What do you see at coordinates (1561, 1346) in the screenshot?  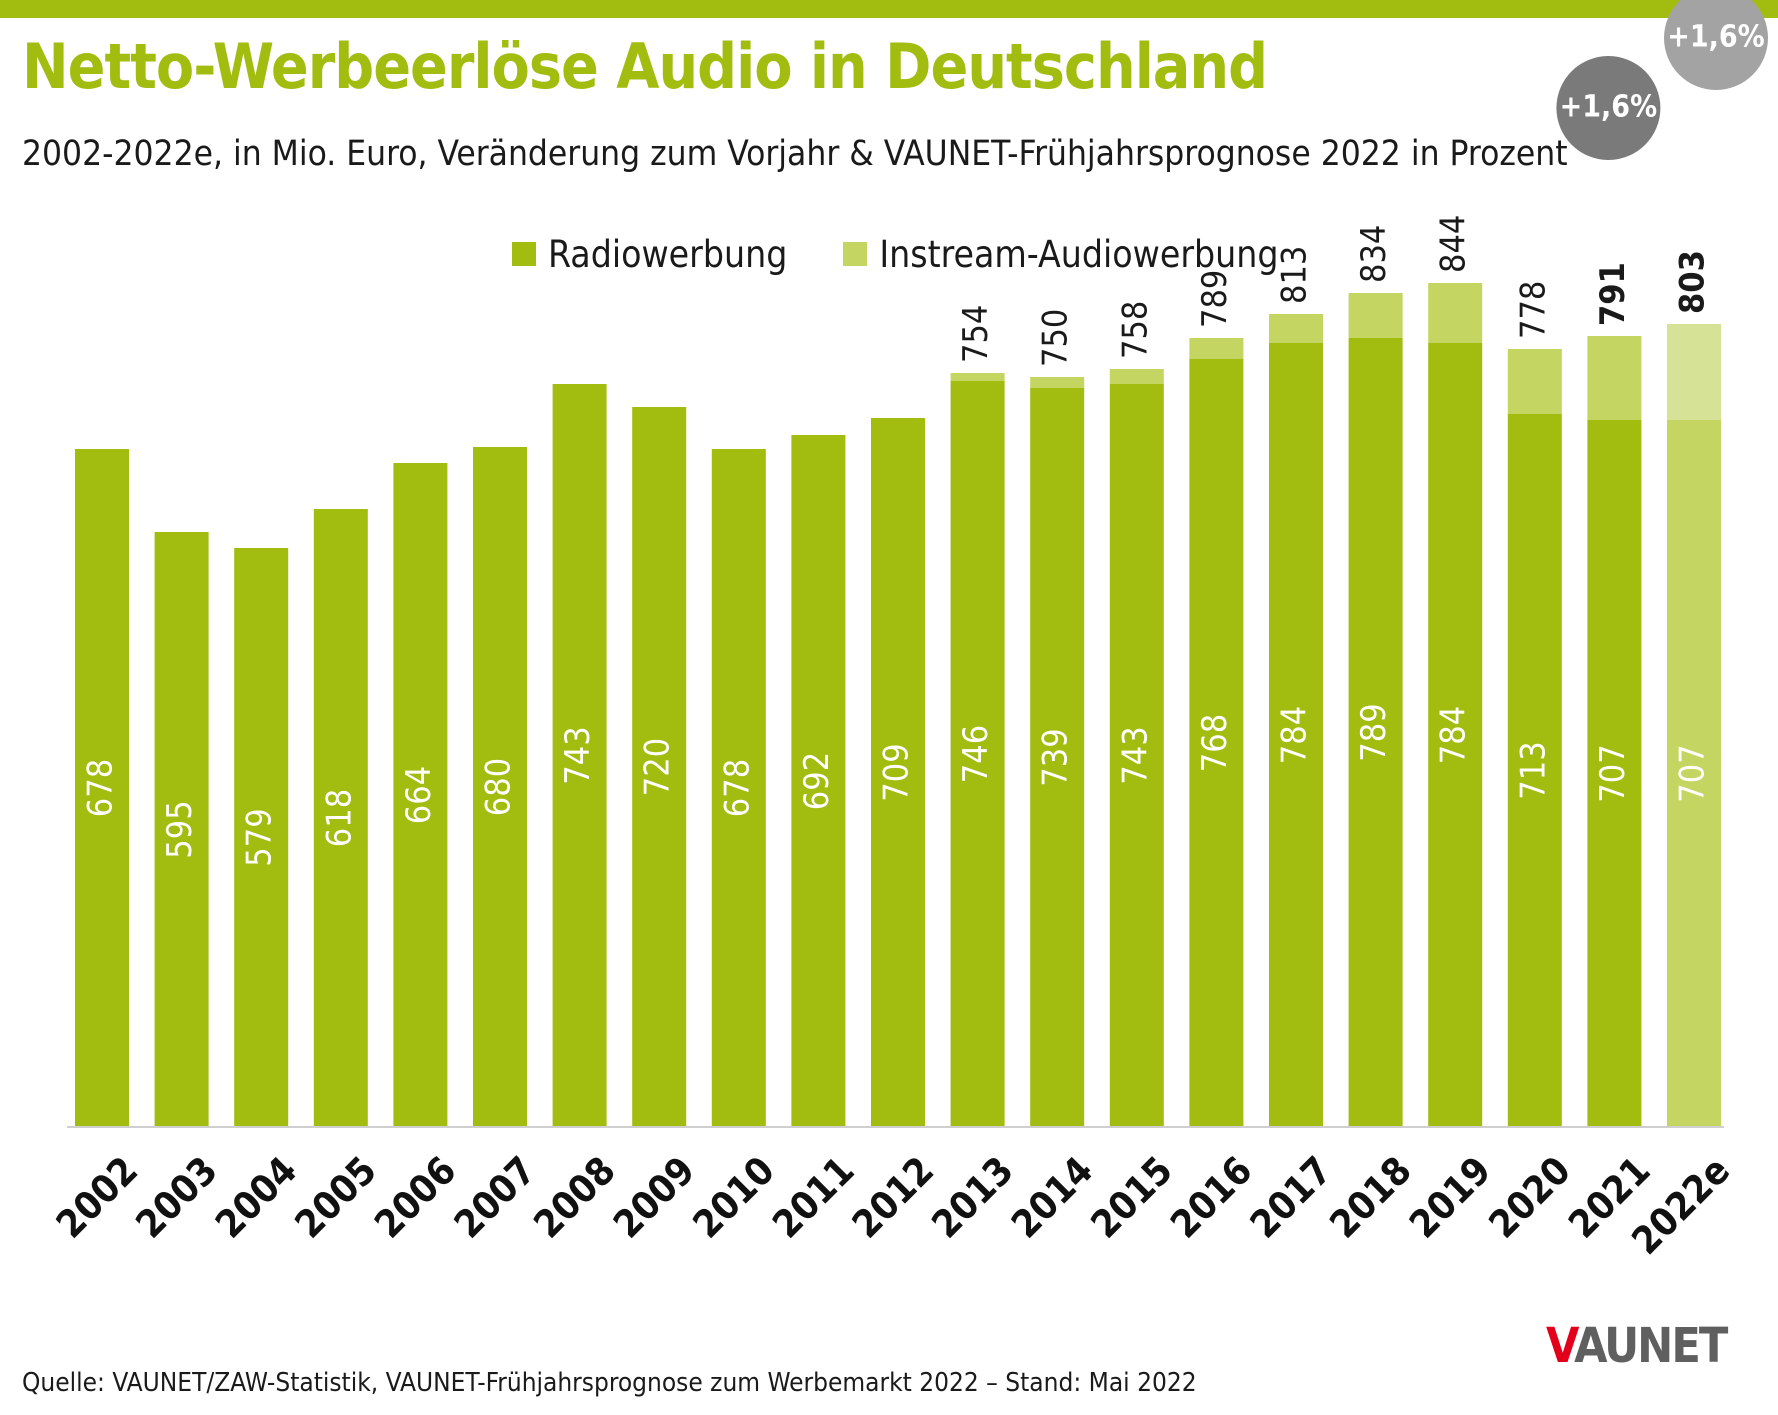 I see `logo-letter-v: V` at bounding box center [1561, 1346].